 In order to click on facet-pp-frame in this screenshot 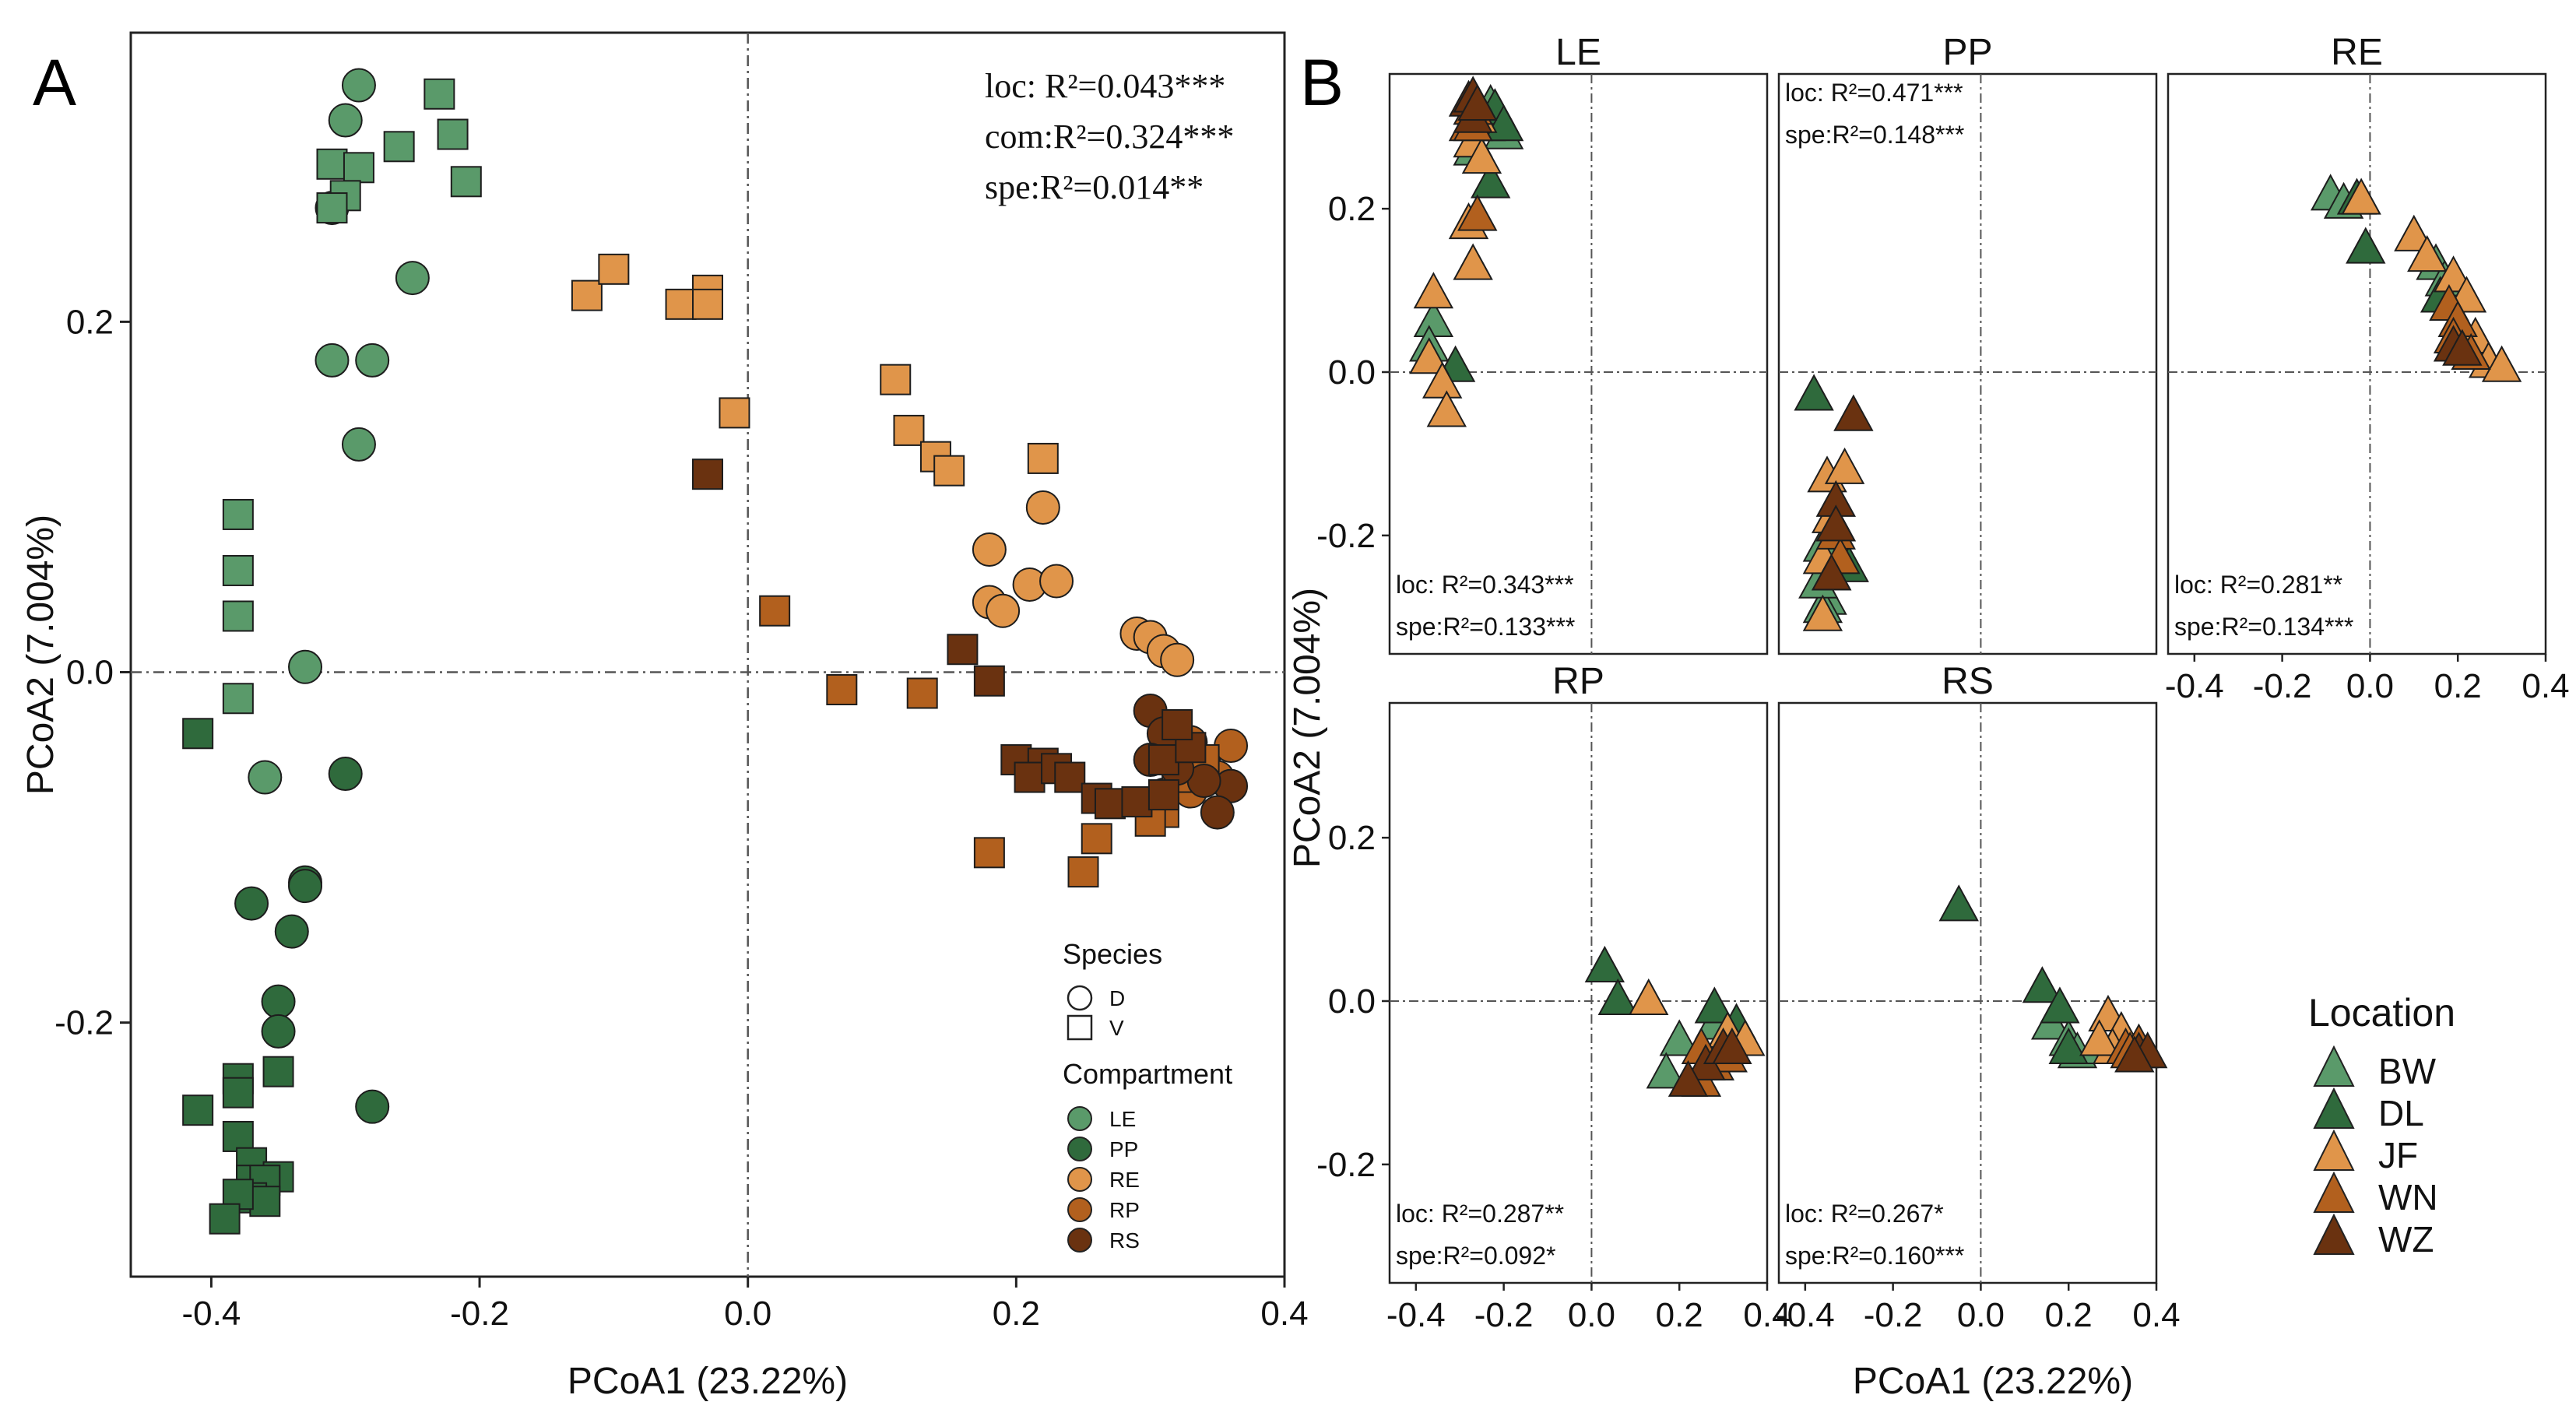, I will do `click(1968, 364)`.